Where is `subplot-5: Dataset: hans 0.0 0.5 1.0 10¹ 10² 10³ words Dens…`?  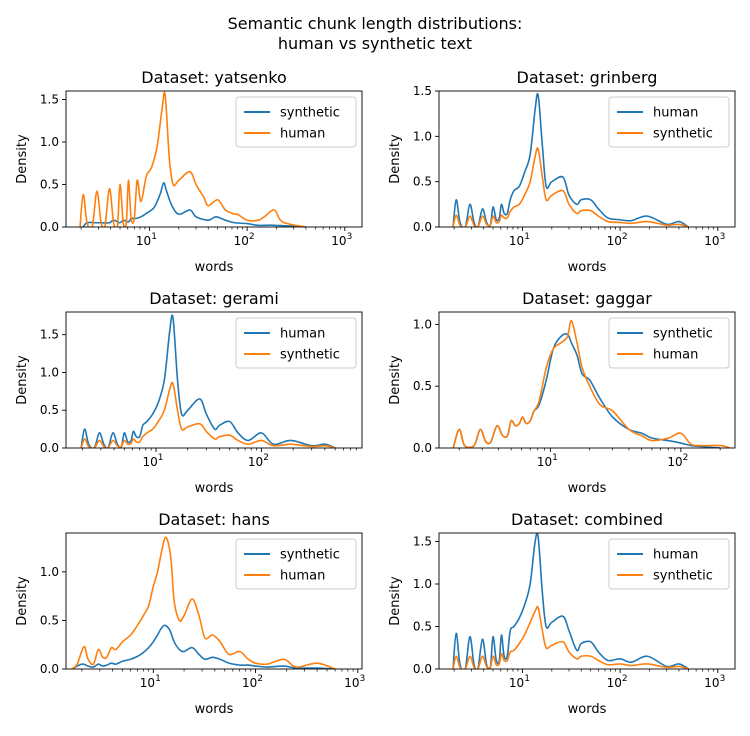
subplot-5: Dataset: hans 0.0 0.5 1.0 10¹ 10² 10³ words Dens… is located at coordinates (190, 613).